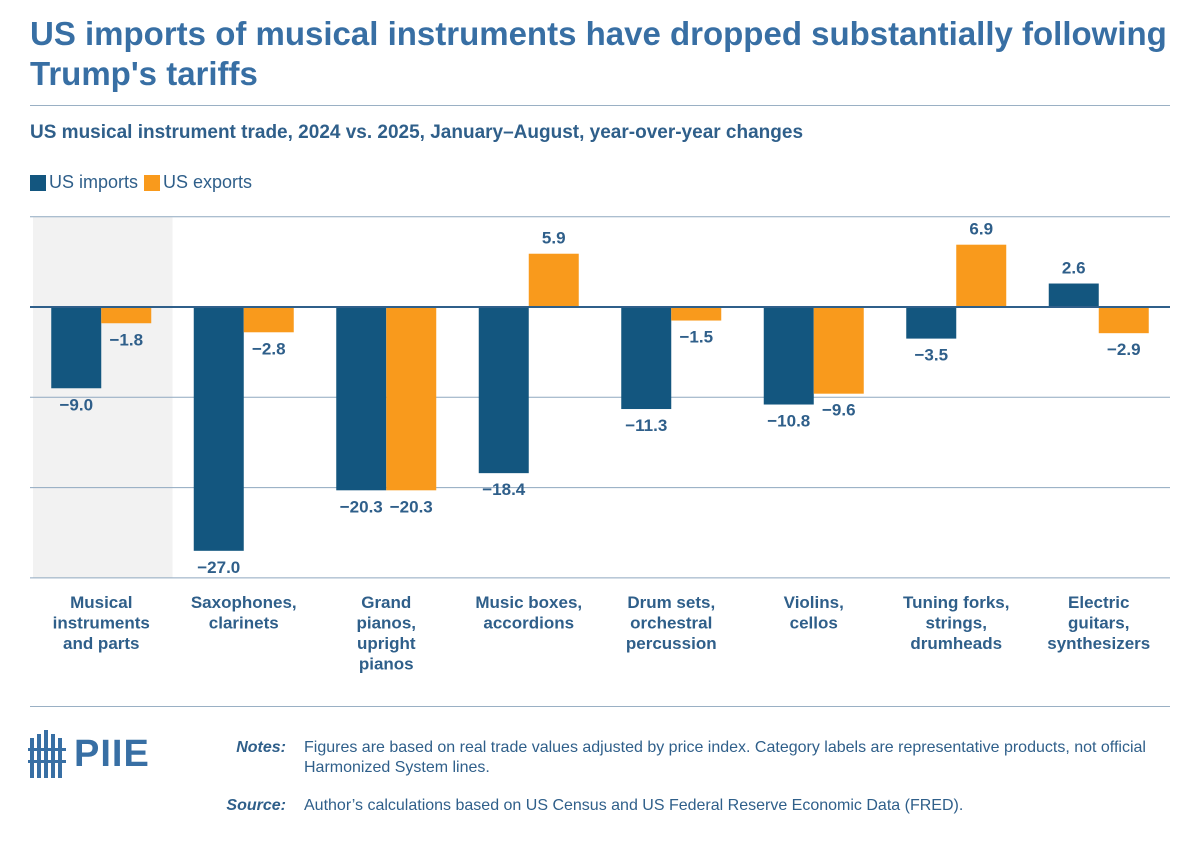 This screenshot has width=1200, height=853. I want to click on category-label: Grand pianos, upright pianos, so click(386, 633).